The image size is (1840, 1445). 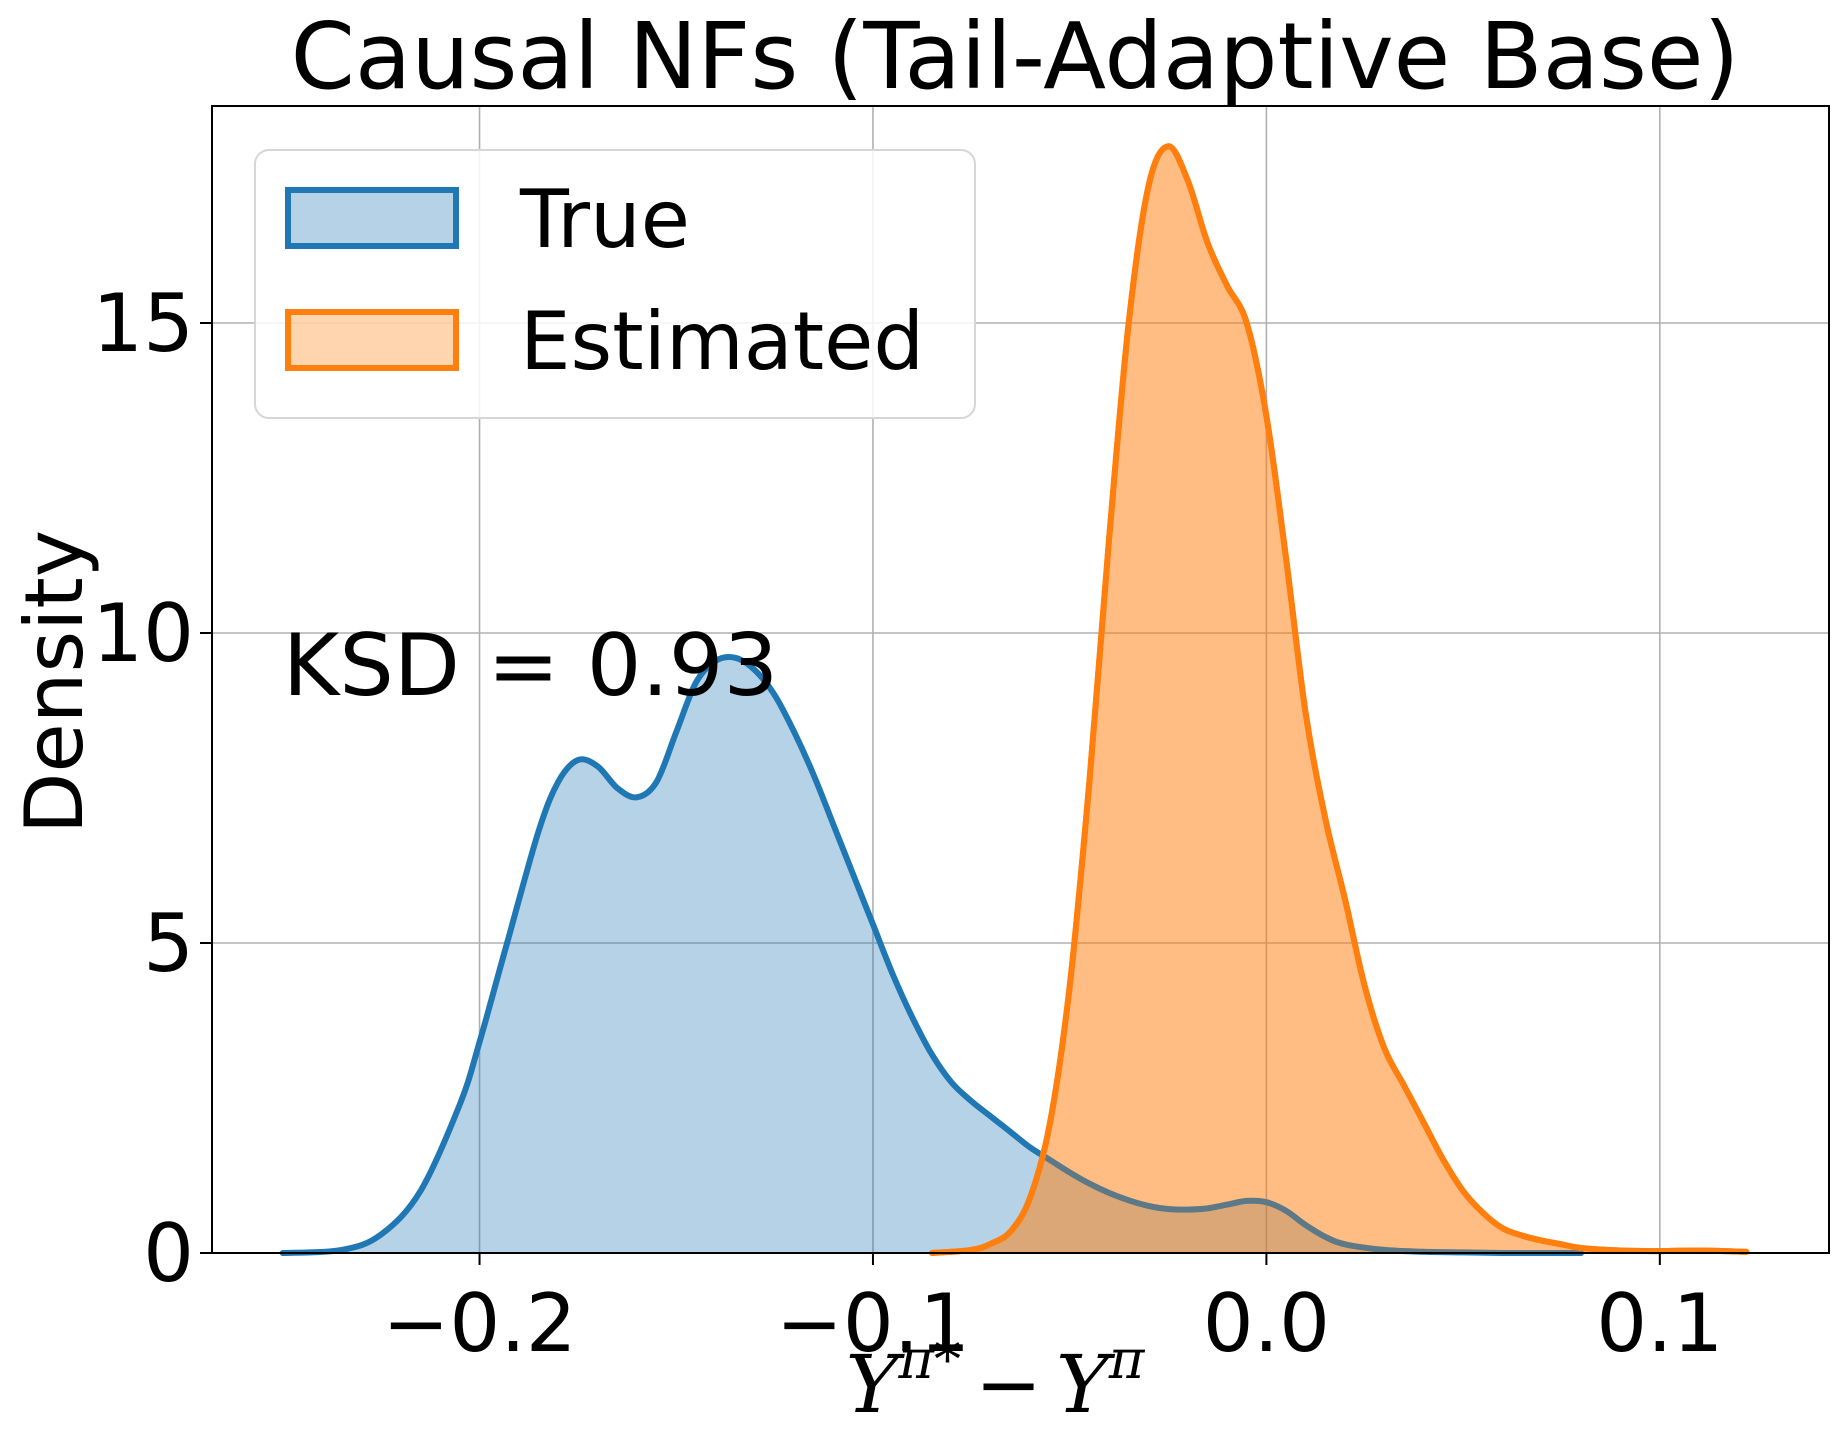 What do you see at coordinates (1052, 1311) in the screenshot?
I see `x-axis-ticks: −0.2 −0.1 0.0 0.1` at bounding box center [1052, 1311].